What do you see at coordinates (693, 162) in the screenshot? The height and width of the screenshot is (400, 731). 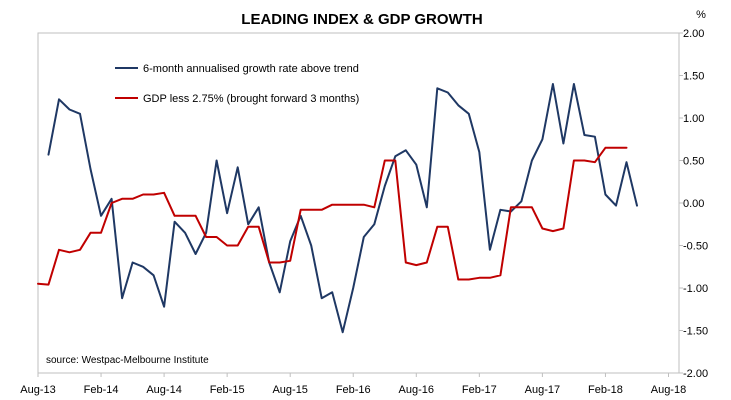 I see `y-tick-label: 0.50` at bounding box center [693, 162].